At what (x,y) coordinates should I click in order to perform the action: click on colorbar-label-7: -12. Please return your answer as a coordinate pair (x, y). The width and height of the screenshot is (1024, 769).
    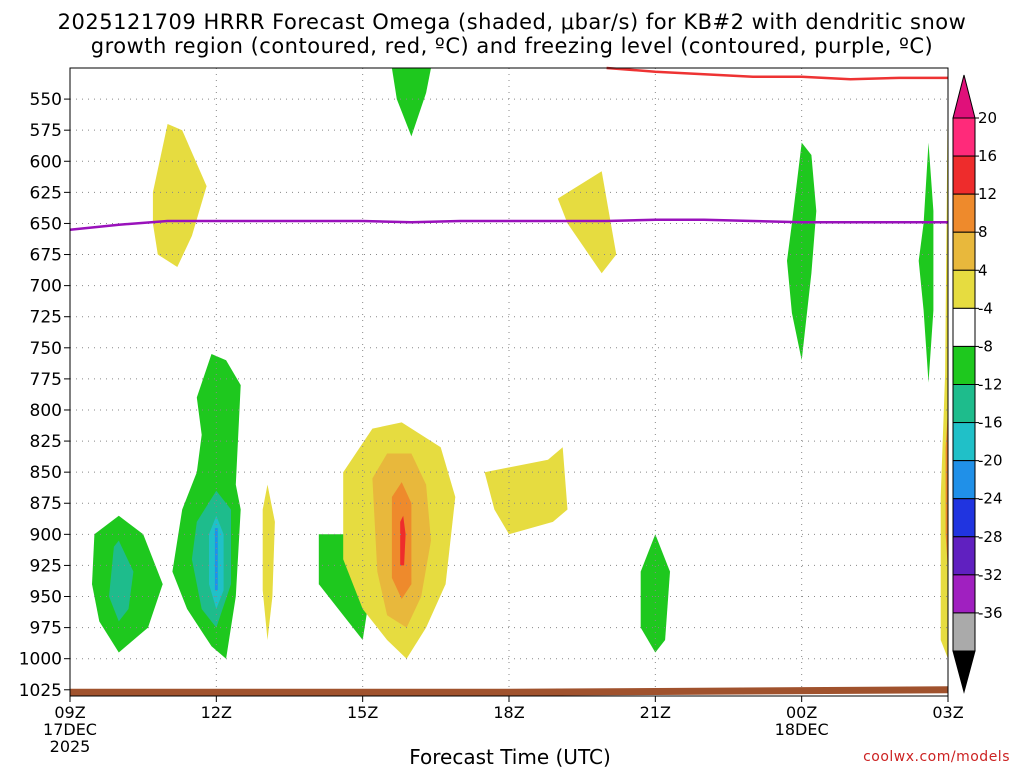
    Looking at the image, I should click on (990, 385).